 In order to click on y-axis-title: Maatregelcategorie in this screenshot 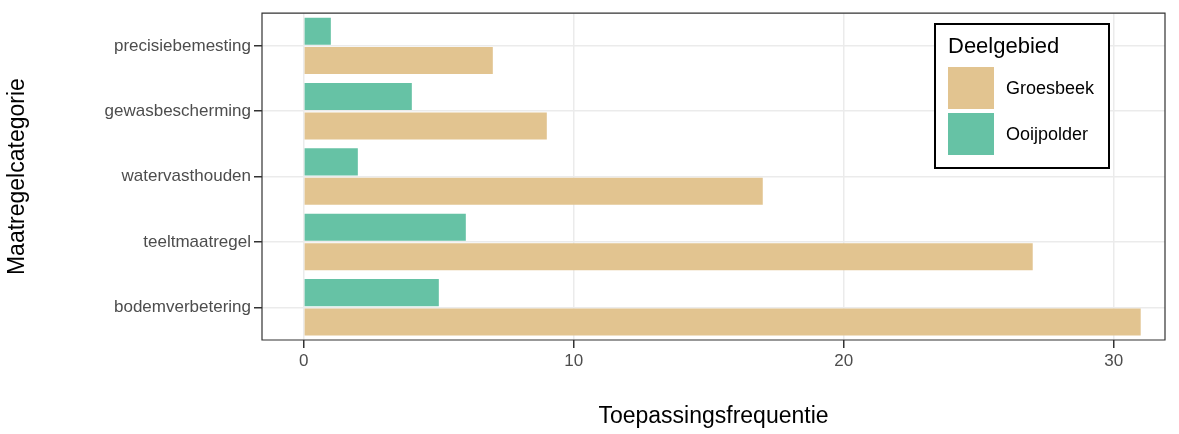, I will do `click(16, 177)`.